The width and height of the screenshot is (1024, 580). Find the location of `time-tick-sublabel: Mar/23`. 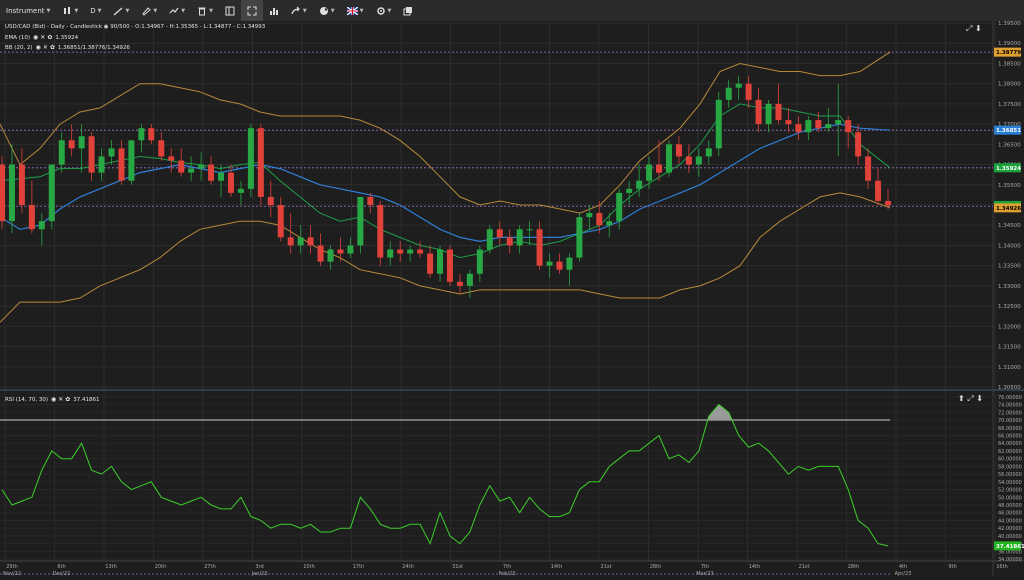

time-tick-sublabel: Mar/23 is located at coordinates (704, 573).